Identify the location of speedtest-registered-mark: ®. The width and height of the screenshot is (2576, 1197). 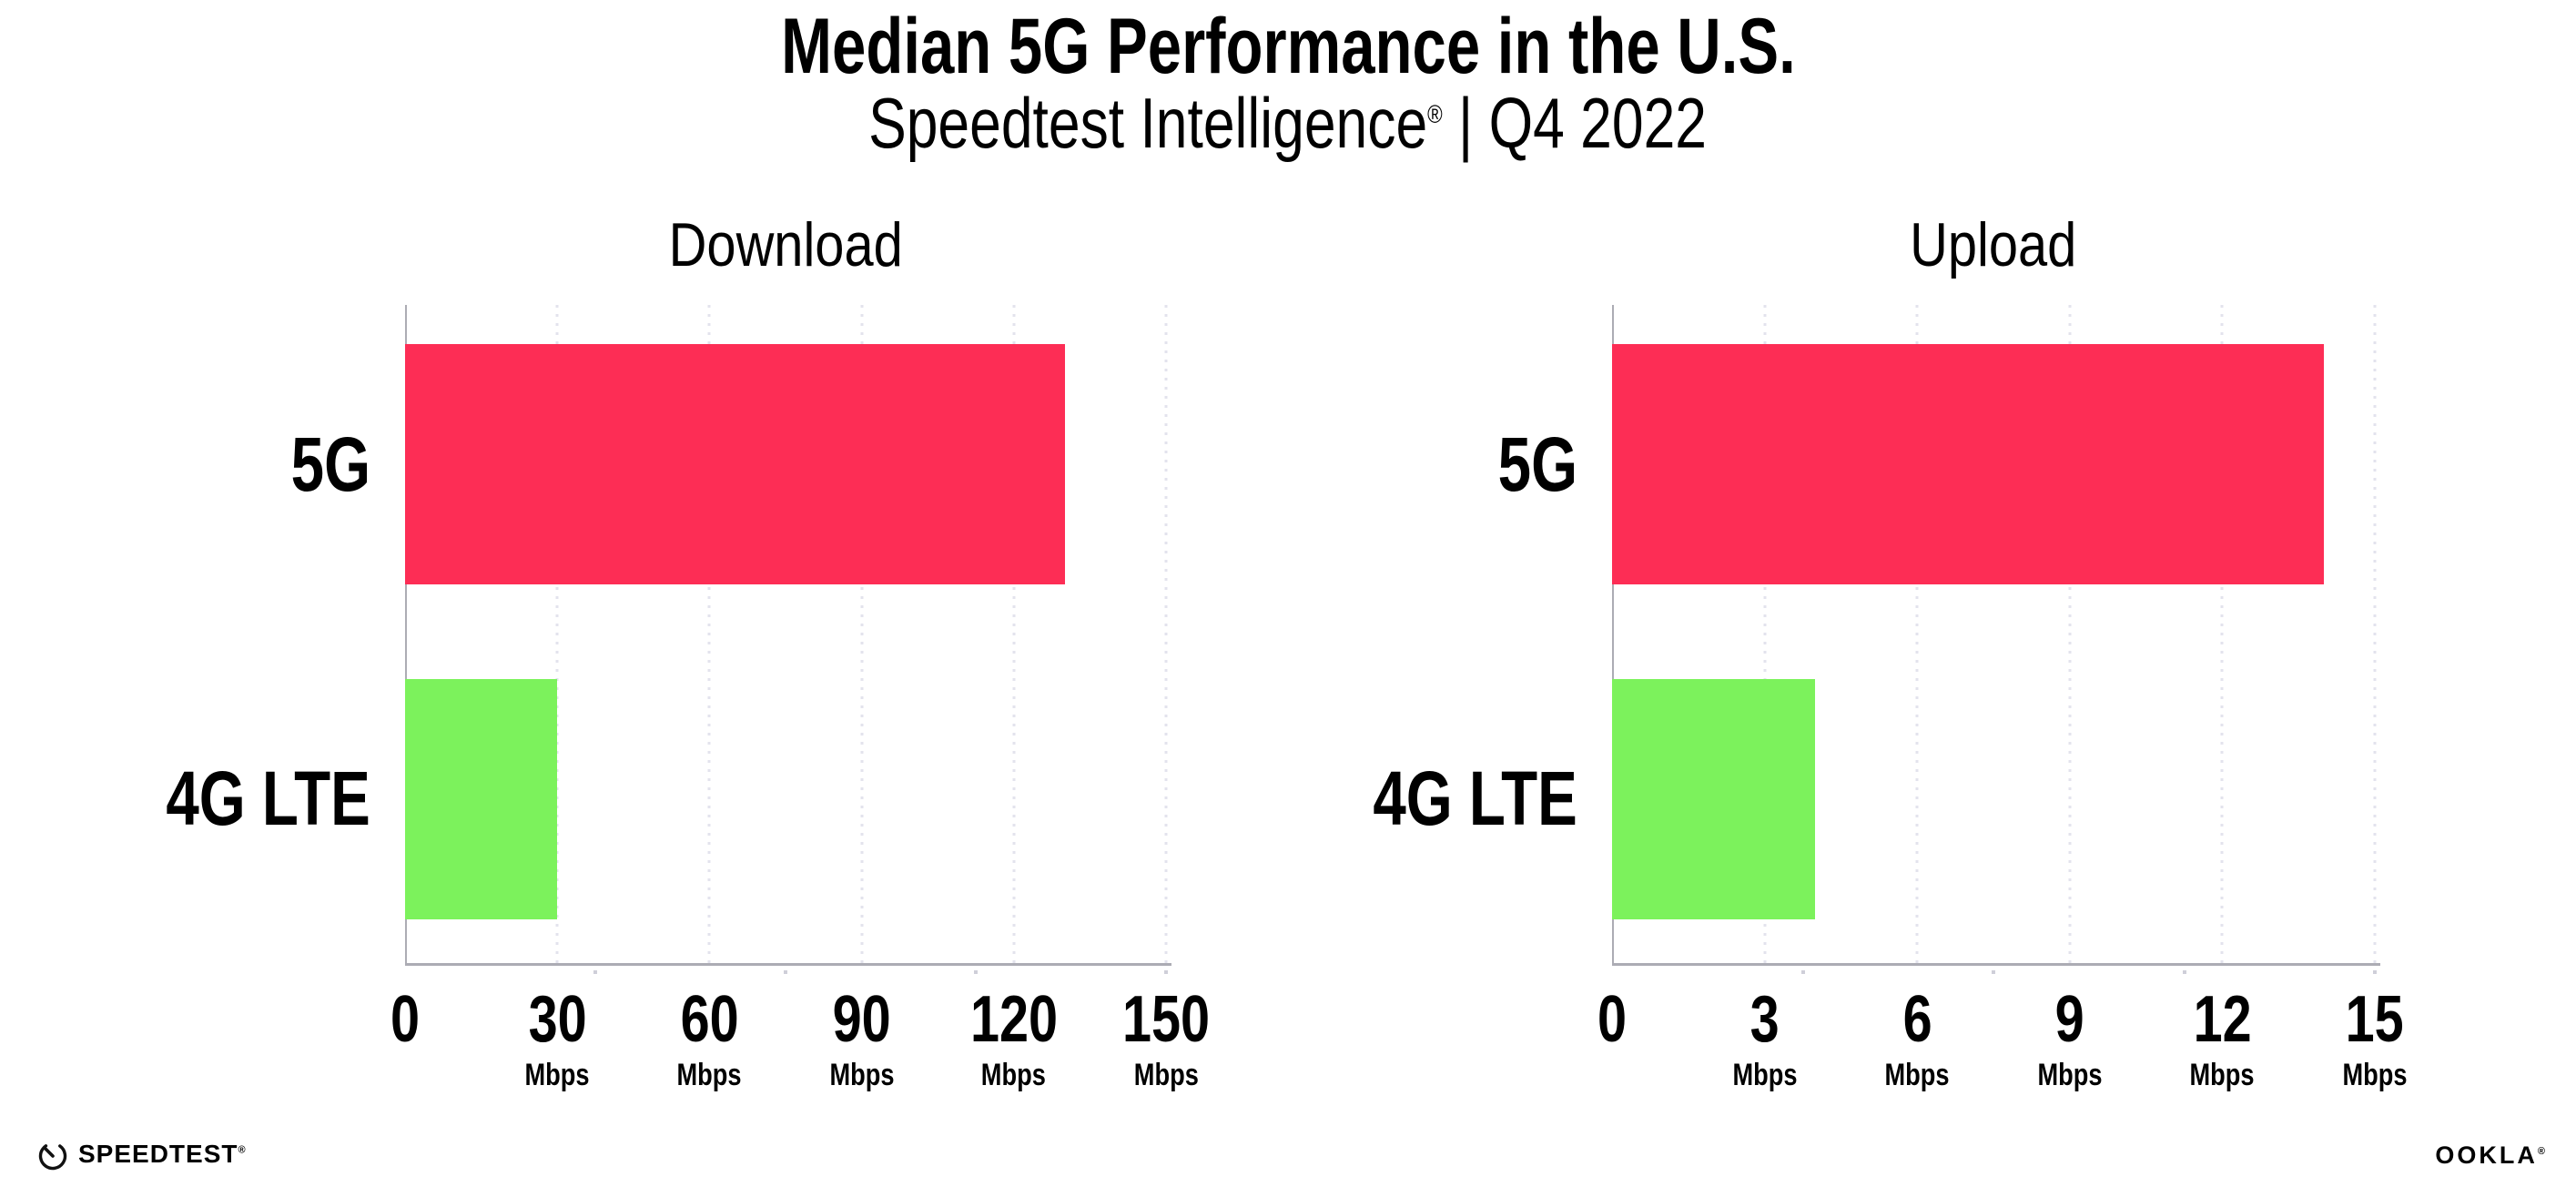
(242, 1150).